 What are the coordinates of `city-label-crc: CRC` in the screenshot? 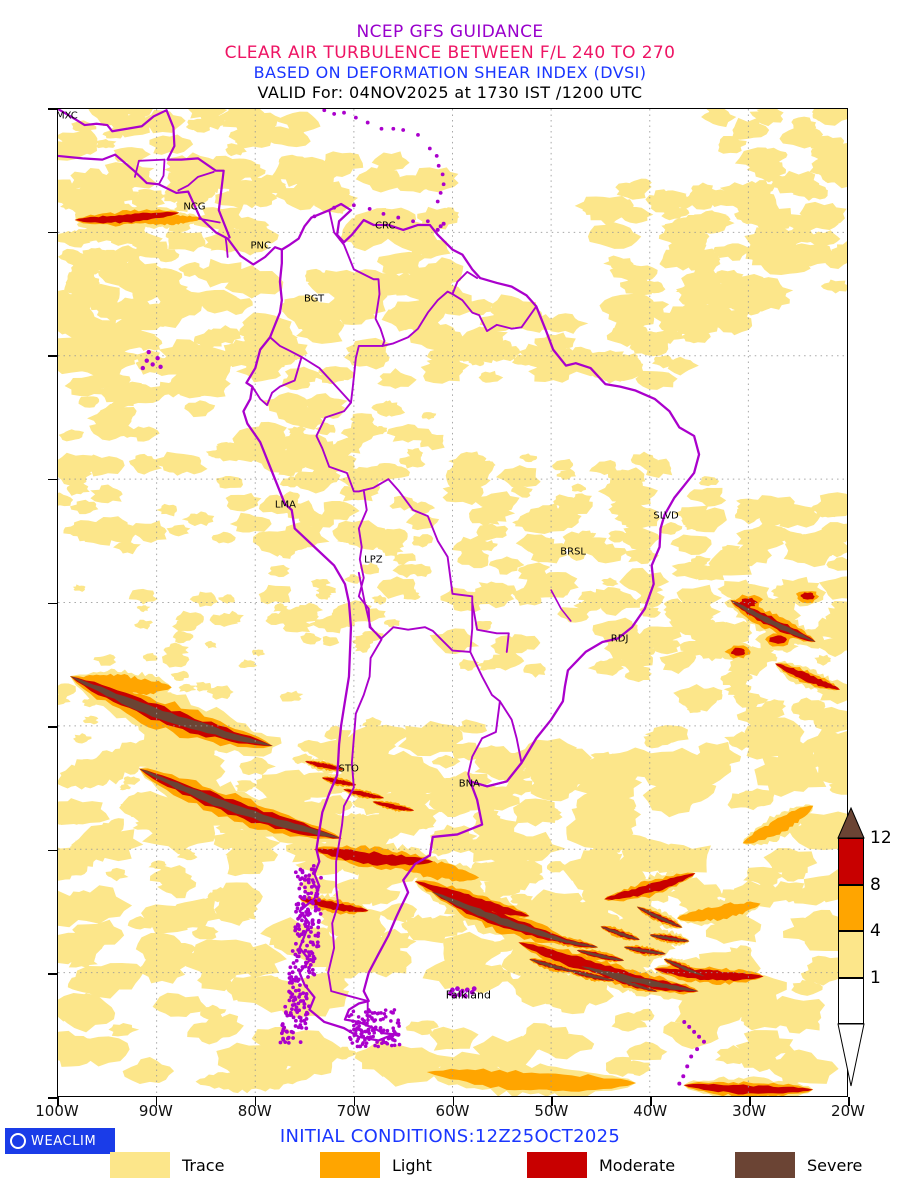 It's located at (385, 226).